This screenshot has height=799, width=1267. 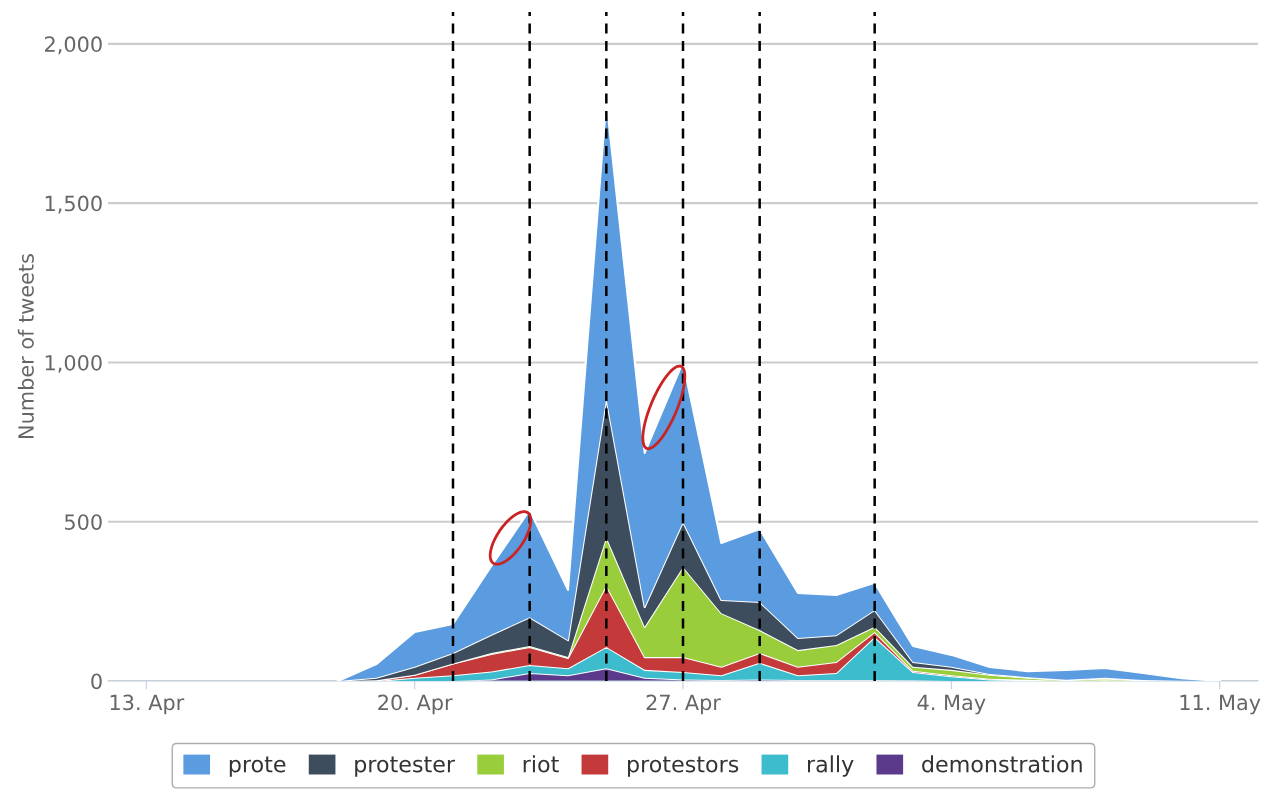 What do you see at coordinates (25, 346) in the screenshot?
I see `y-axis-title: Number of tweets` at bounding box center [25, 346].